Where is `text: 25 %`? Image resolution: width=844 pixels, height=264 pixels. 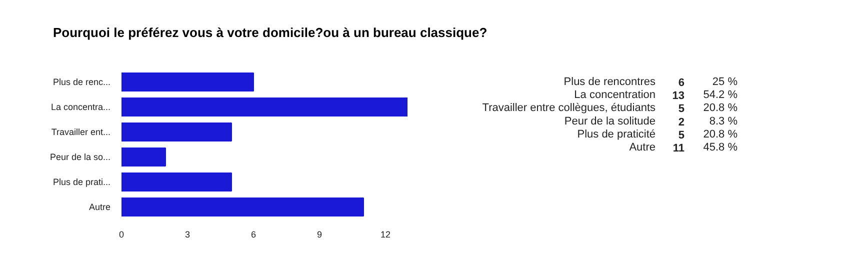 text: 25 % is located at coordinates (725, 82).